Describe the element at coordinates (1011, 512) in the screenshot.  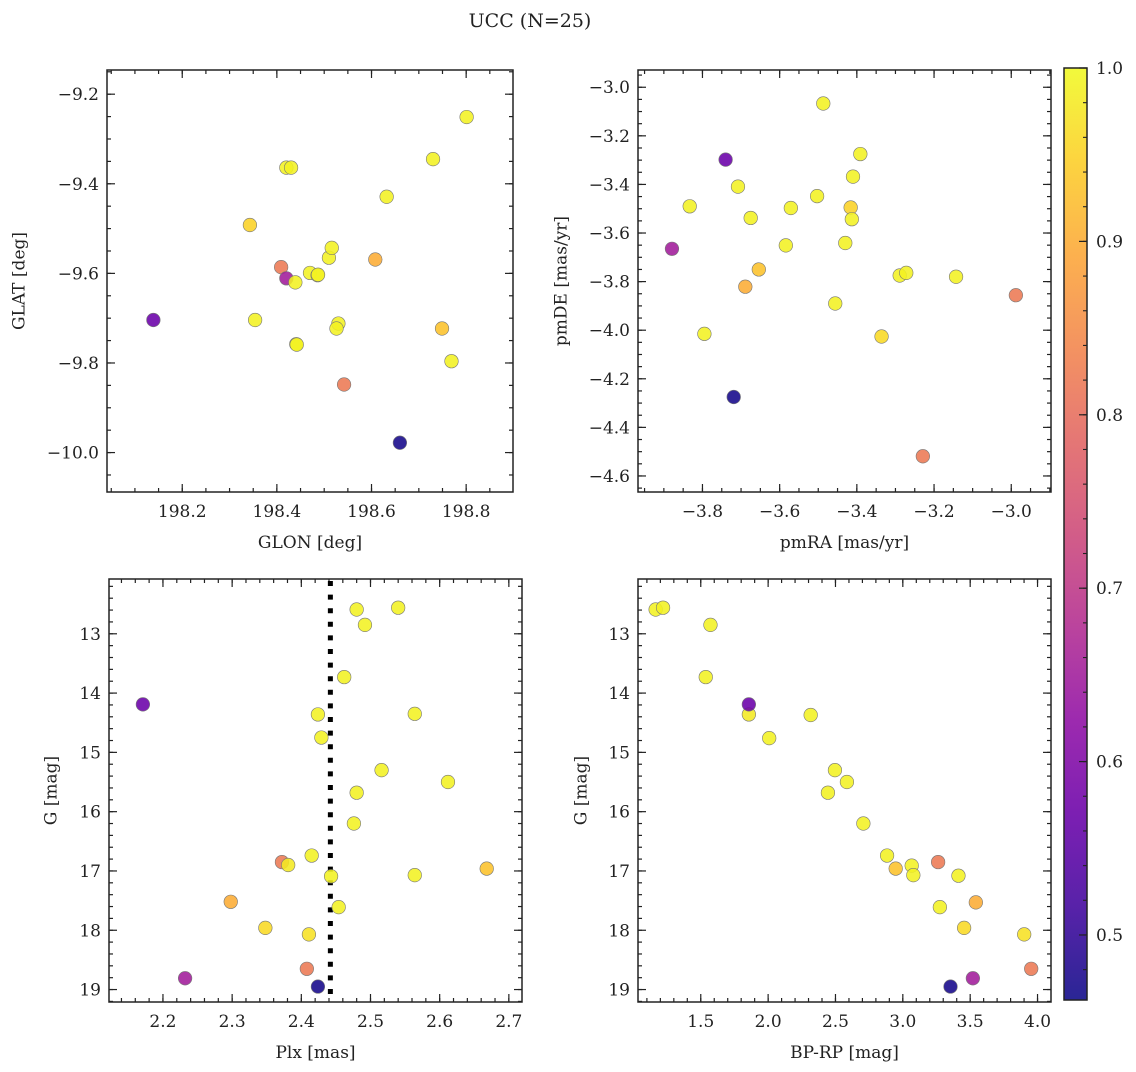
I see `x-tick-label: −3.0` at that location.